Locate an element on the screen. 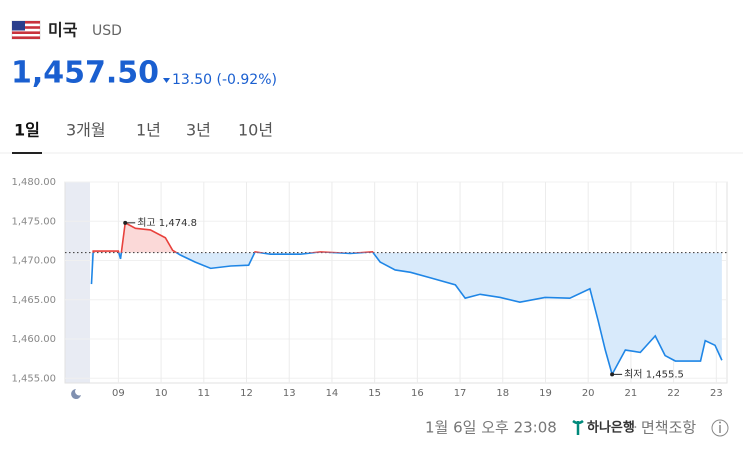 This screenshot has height=451, width=743. bank-name: 하나은행 is located at coordinates (611, 428).